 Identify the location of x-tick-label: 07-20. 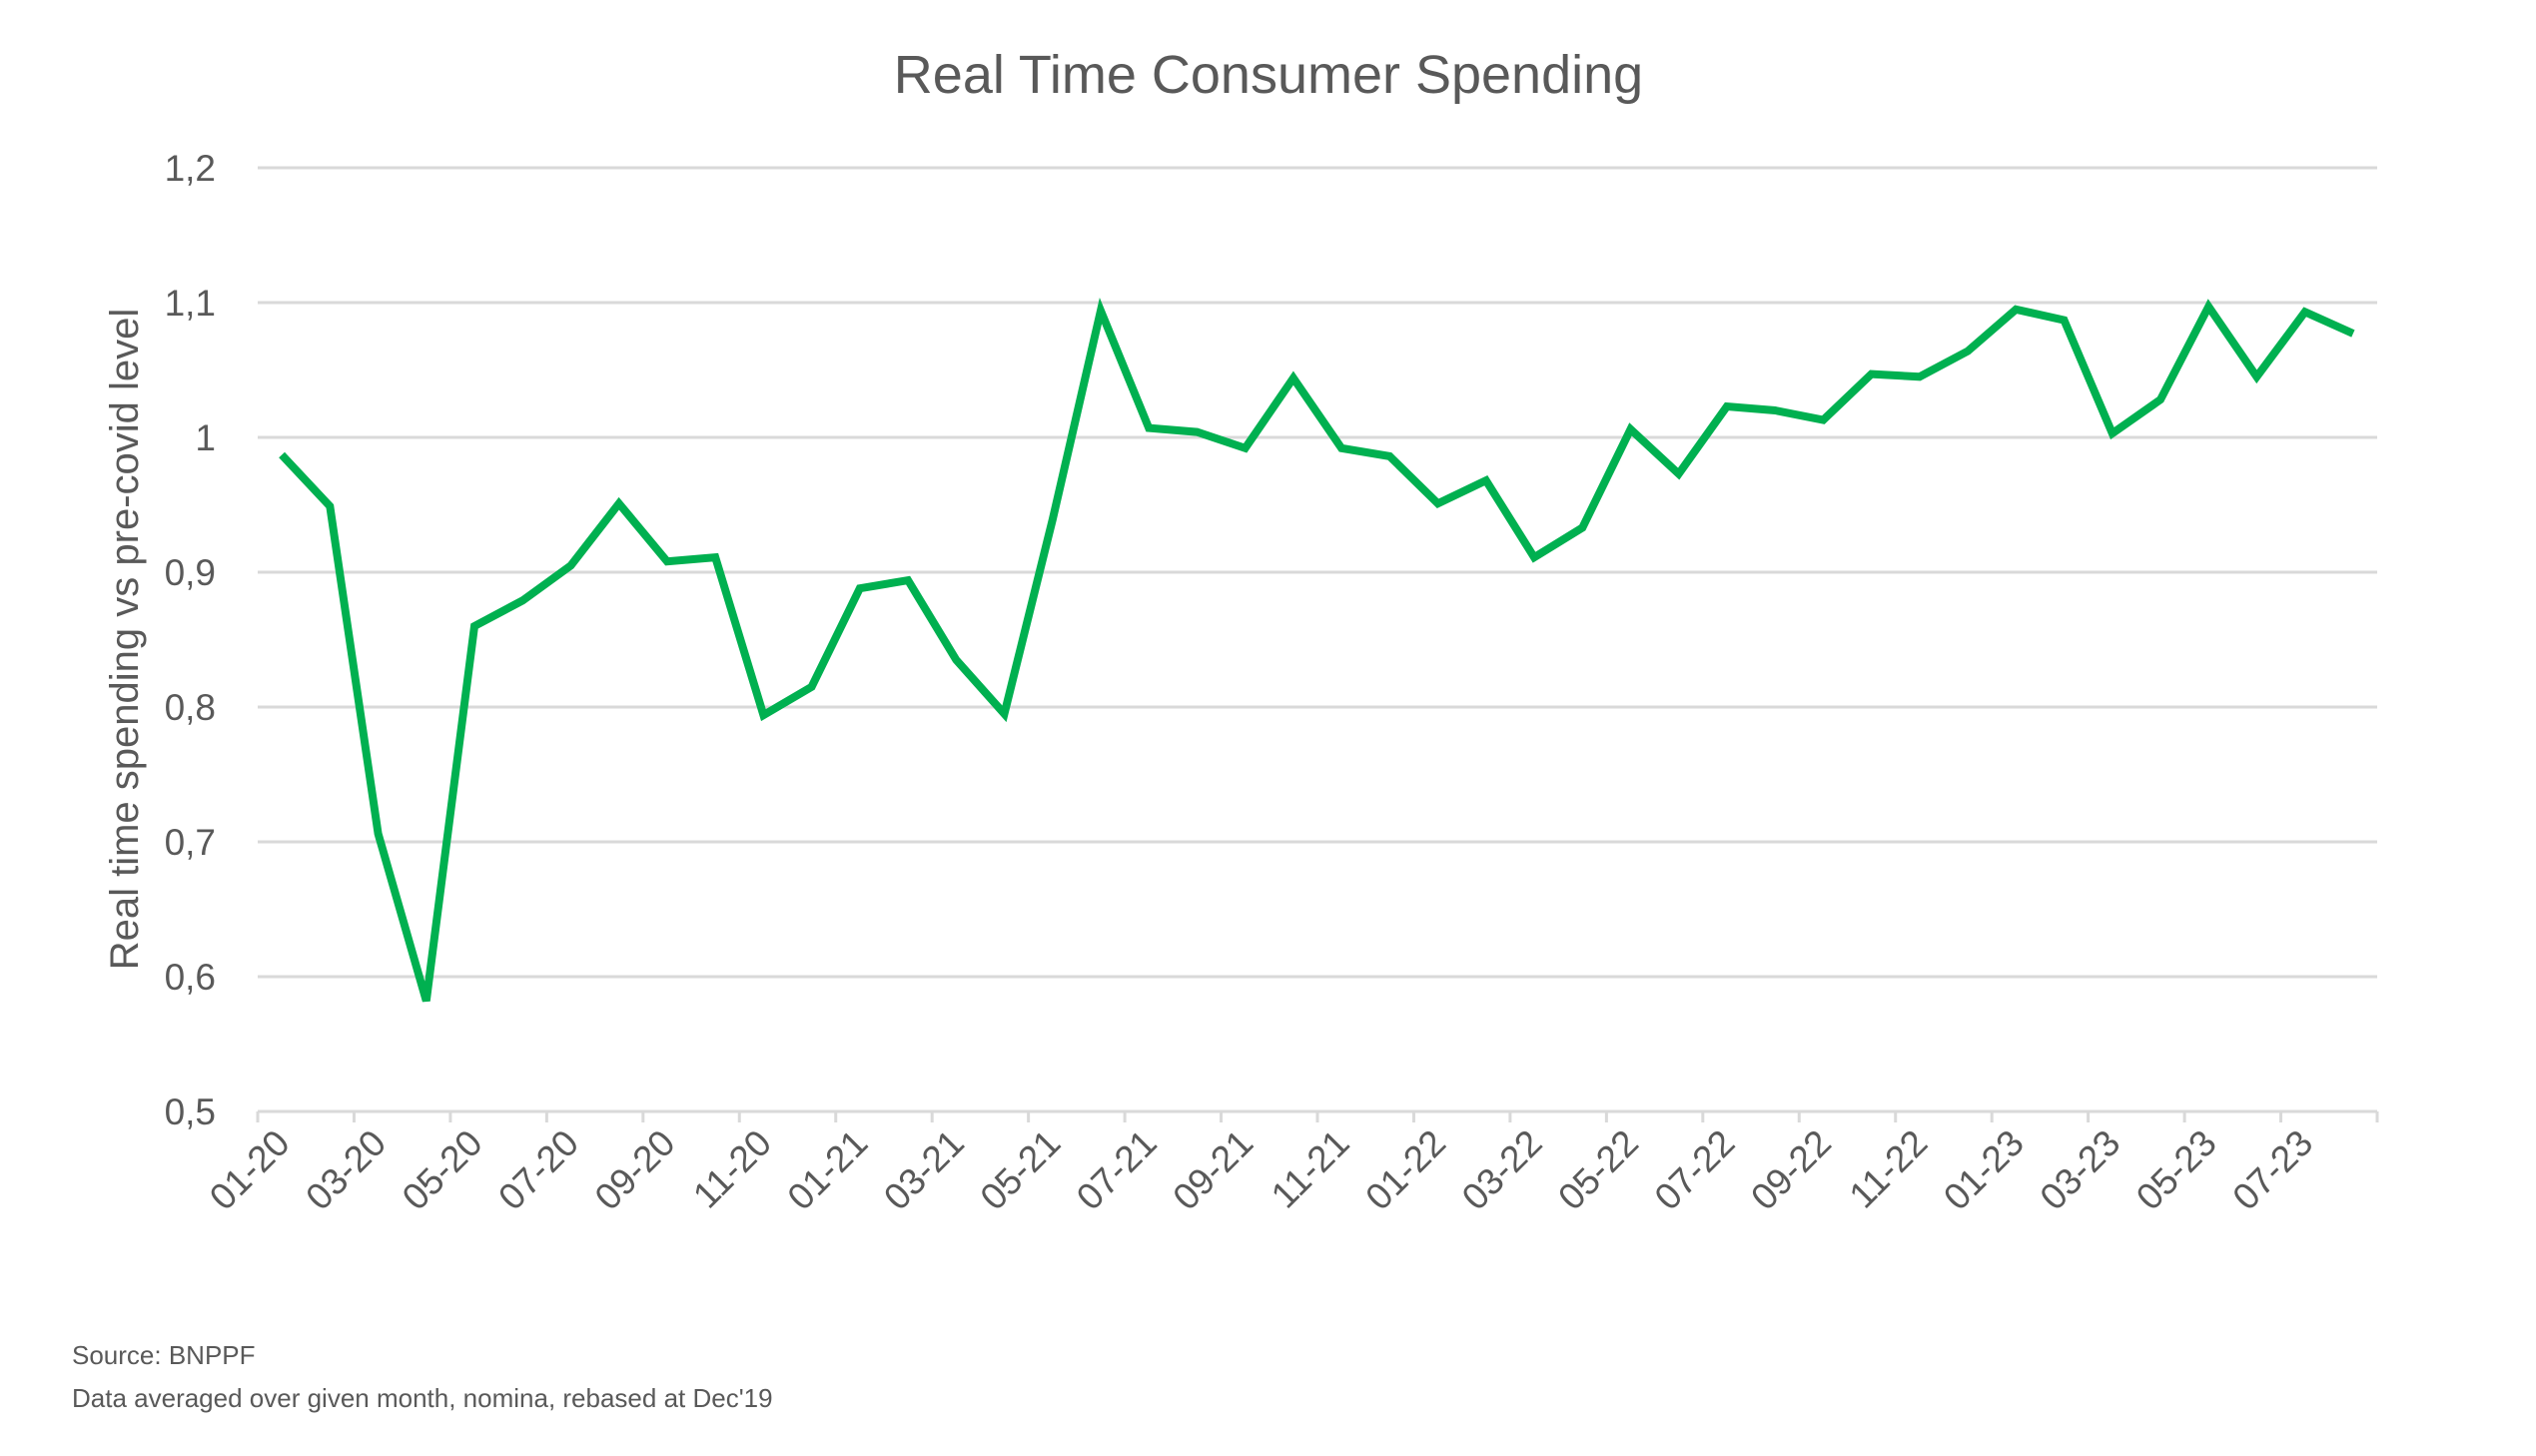
(538, 1170).